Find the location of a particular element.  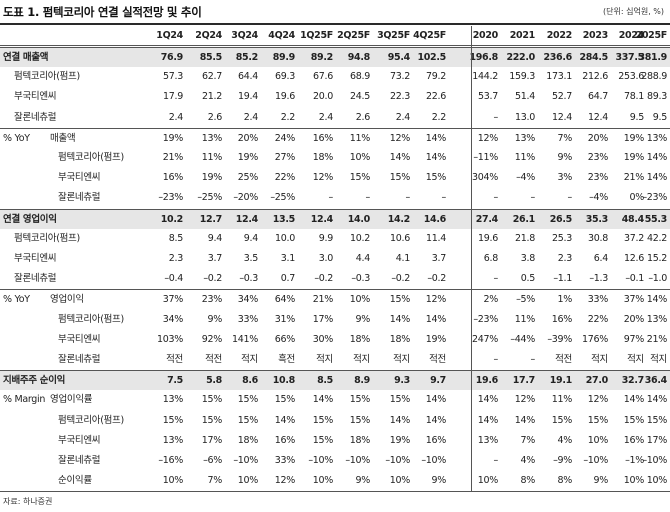

table-cell: 10.2 is located at coordinates (172, 219).